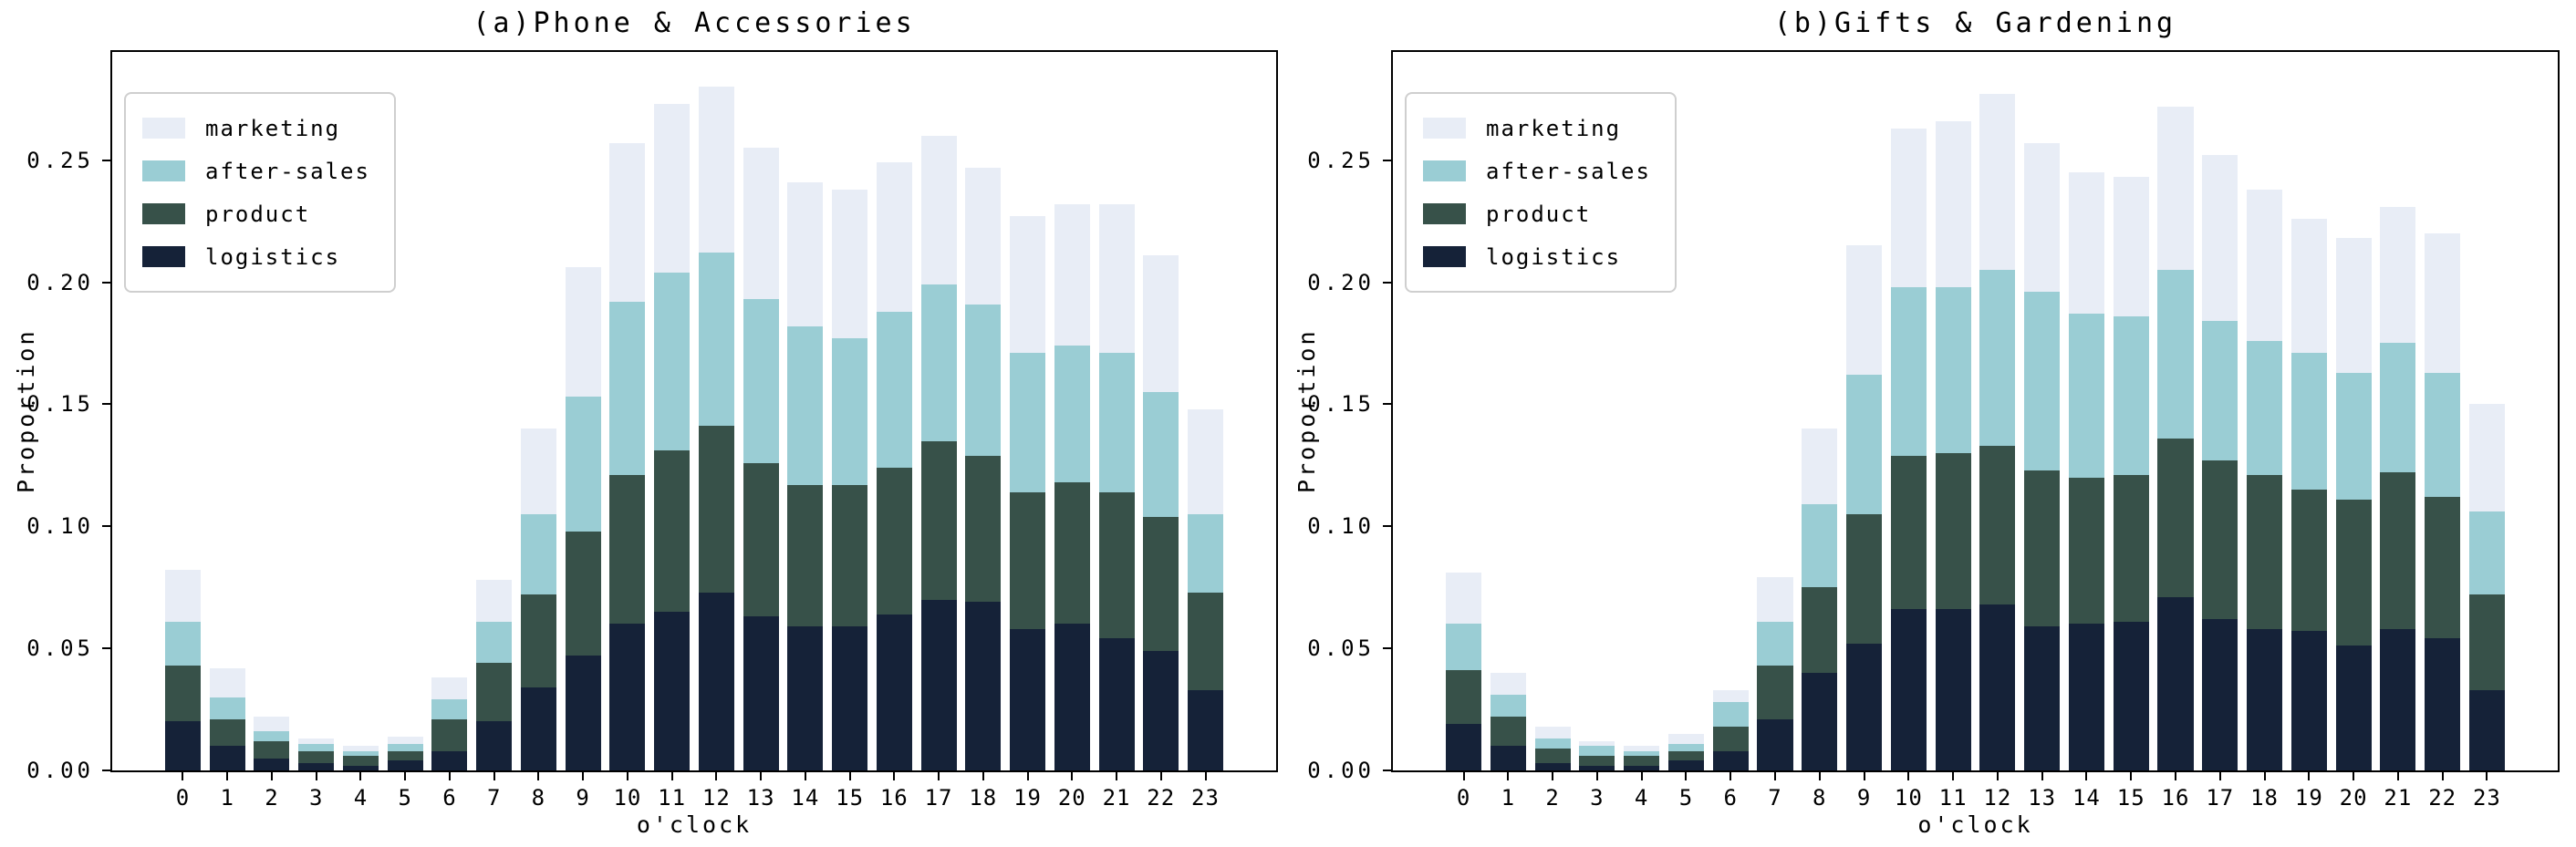 The image size is (2576, 847). Describe the element at coordinates (60, 648) in the screenshot. I see `y-tick-label: 0.05` at that location.